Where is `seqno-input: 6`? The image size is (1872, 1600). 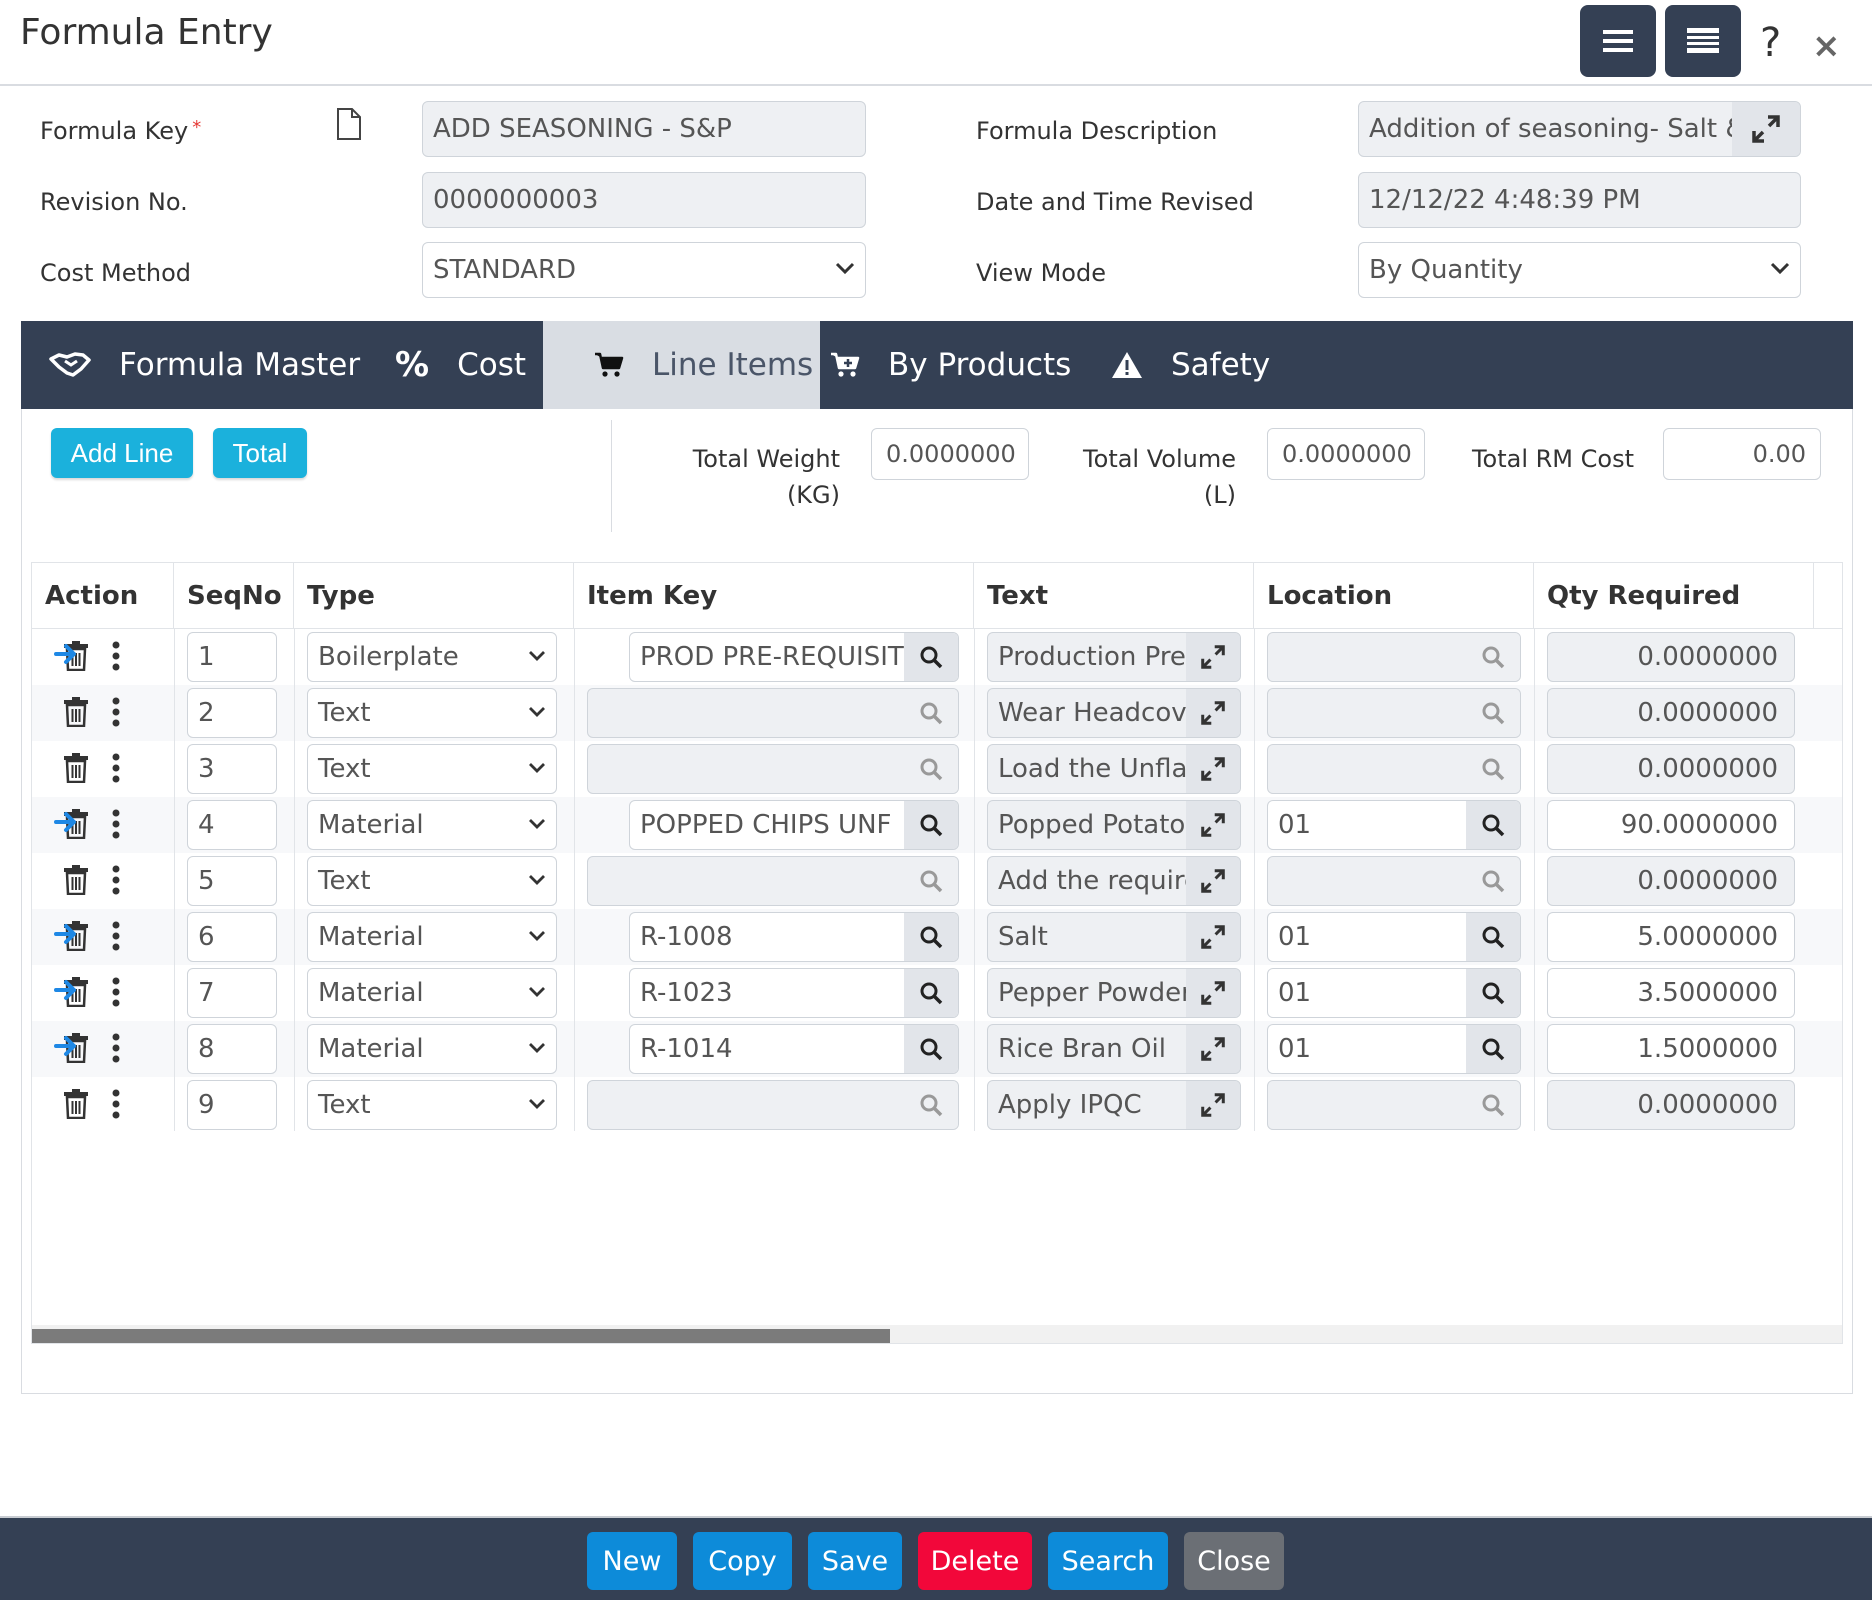
seqno-input: 6 is located at coordinates (232, 937).